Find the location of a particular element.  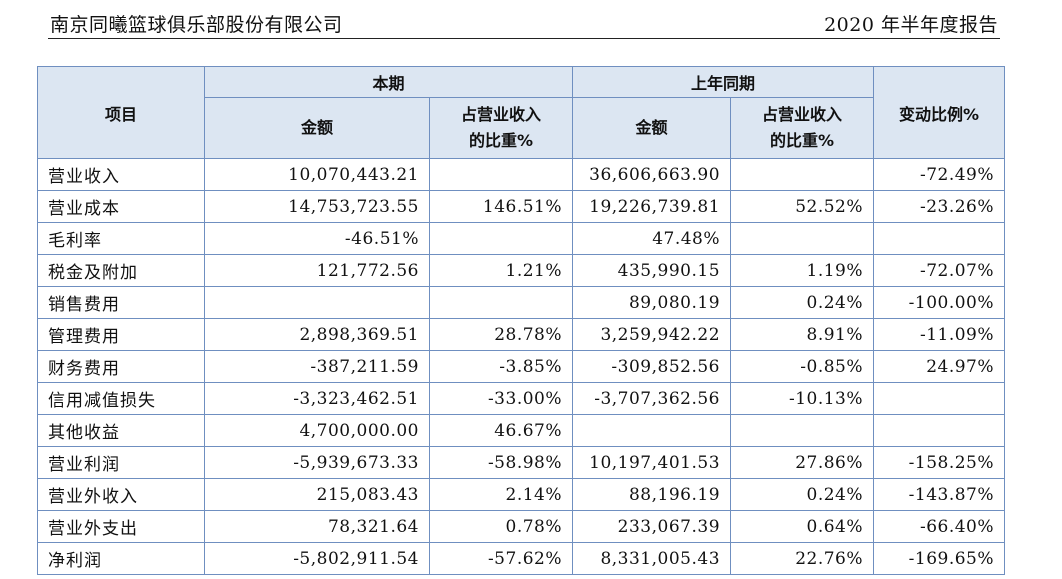

prior-ratio-cell: 27.86% is located at coordinates (802, 462).